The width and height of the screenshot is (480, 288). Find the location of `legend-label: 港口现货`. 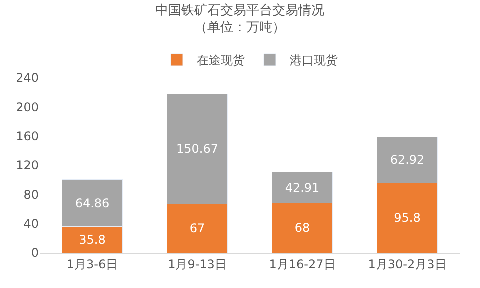

legend-label: 港口现货 is located at coordinates (314, 61).